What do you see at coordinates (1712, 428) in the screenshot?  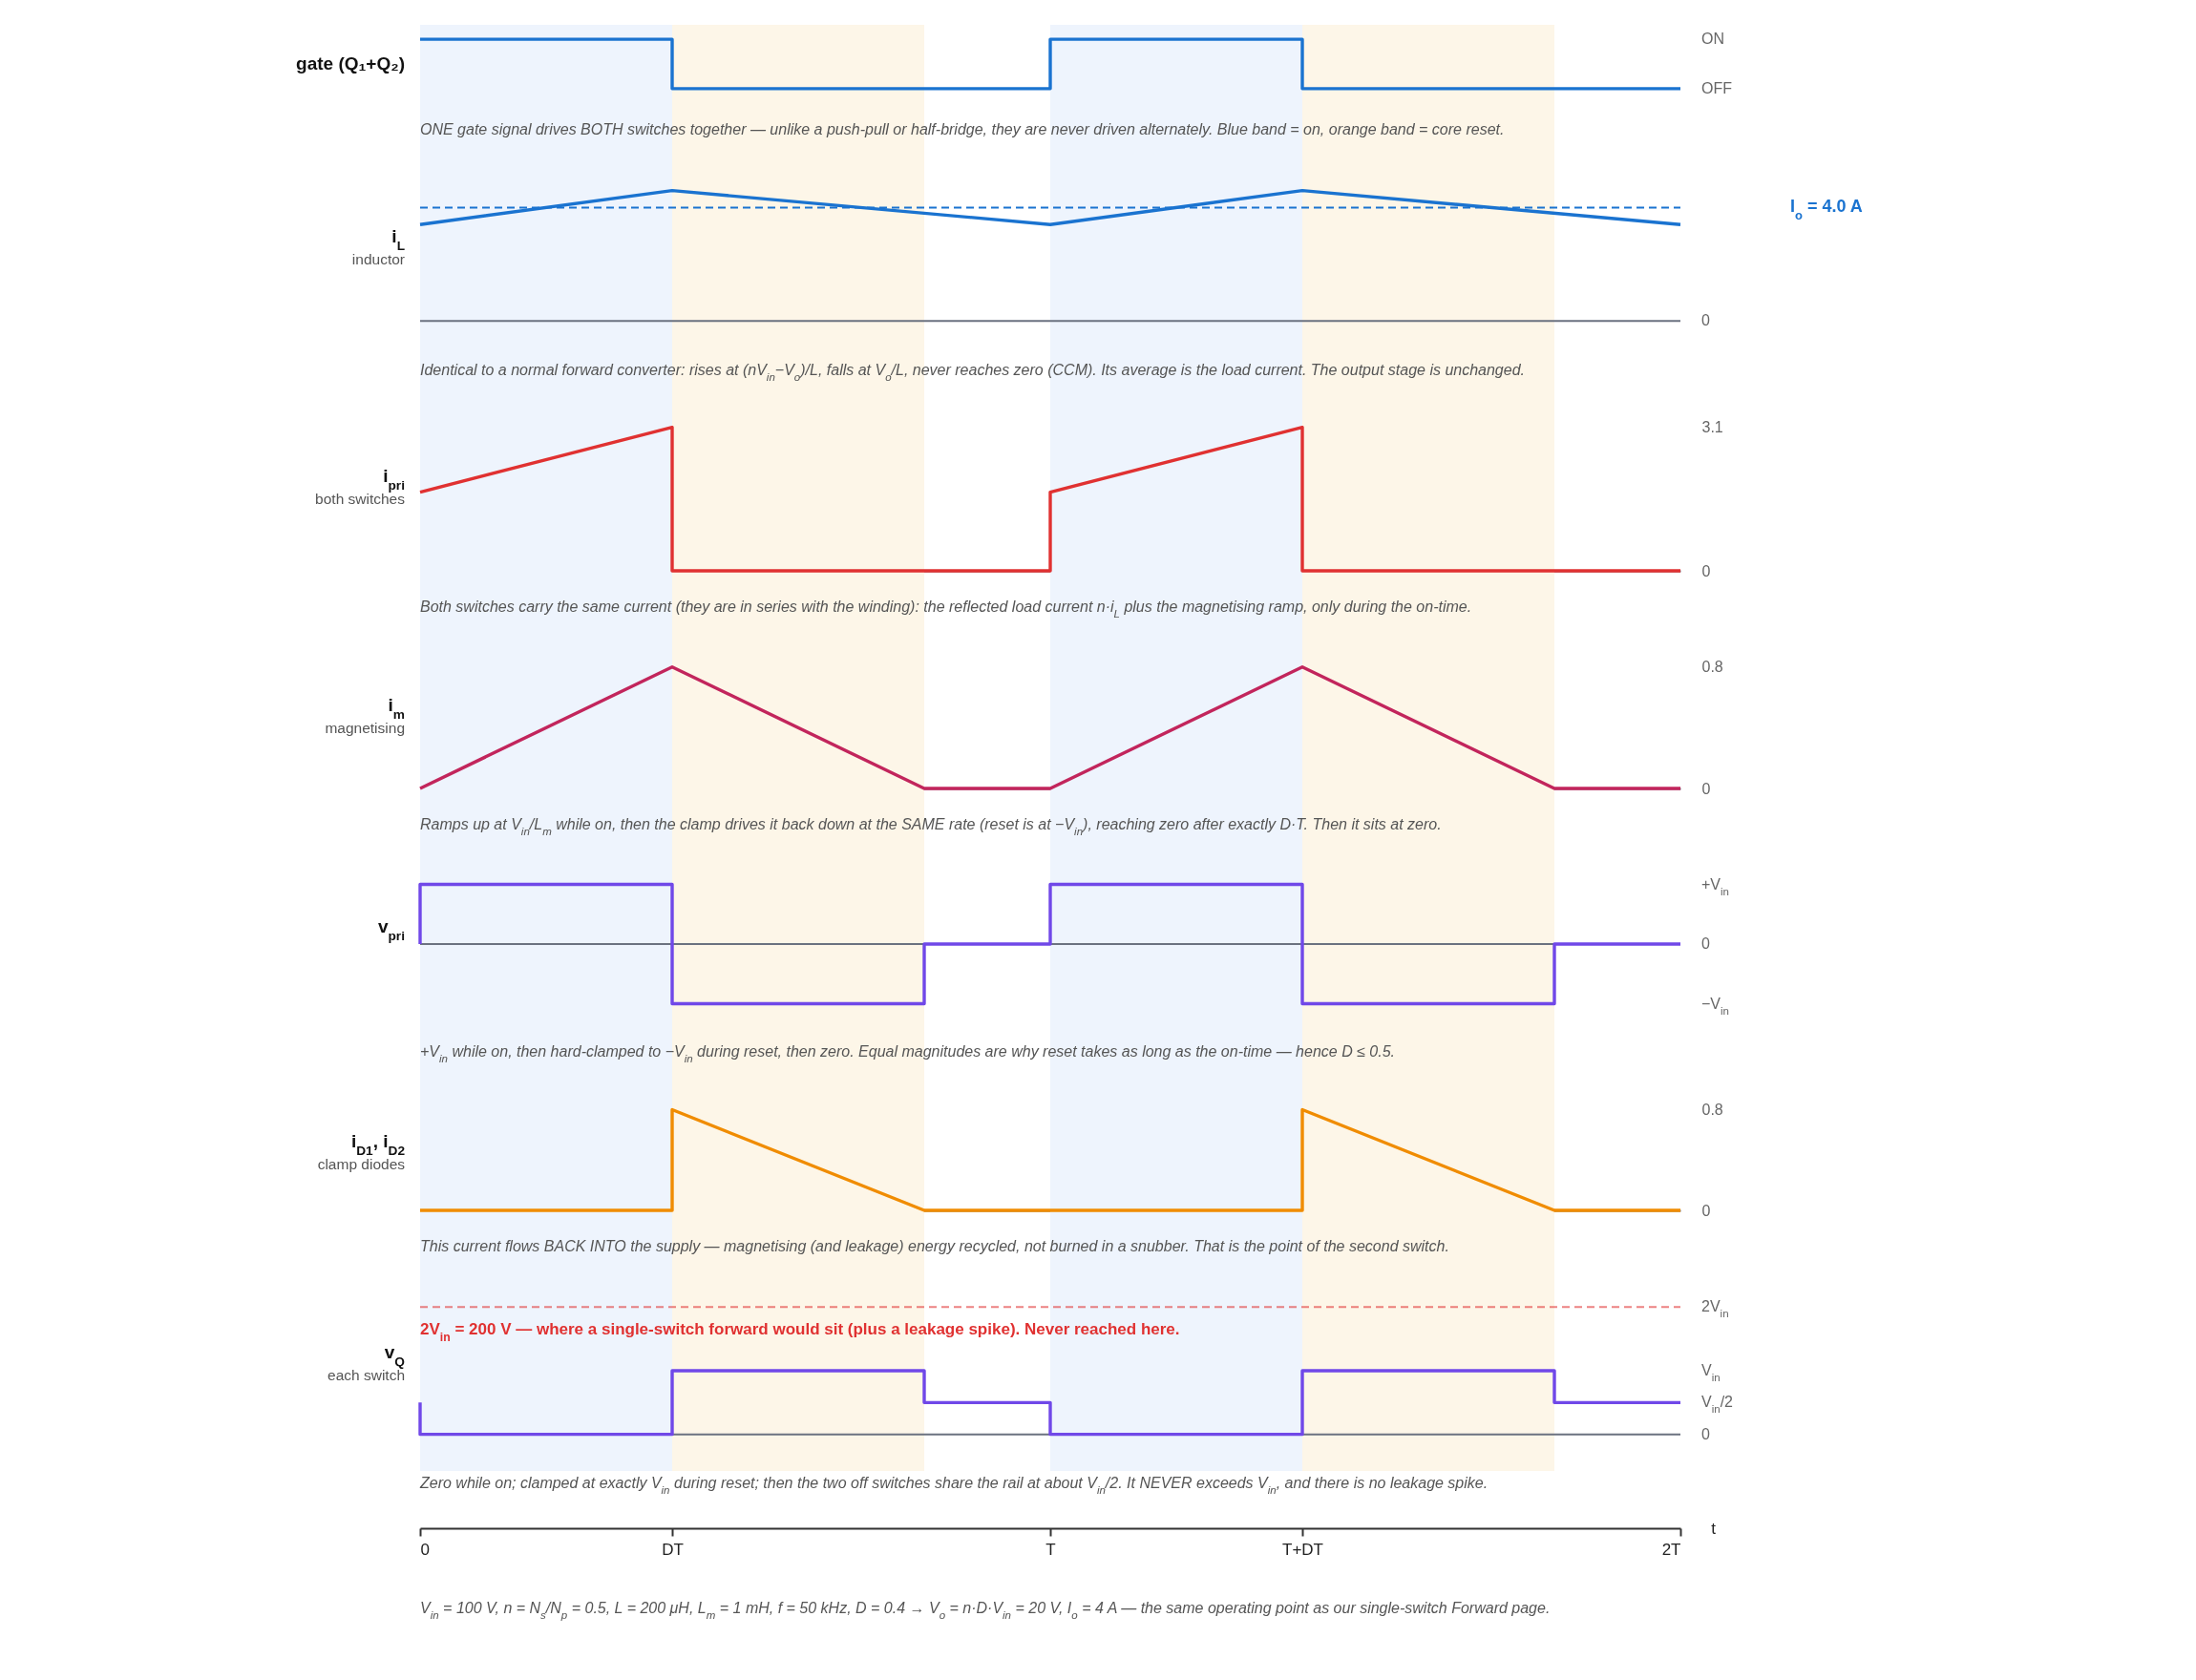 I see `y-tick-label: 3.1` at bounding box center [1712, 428].